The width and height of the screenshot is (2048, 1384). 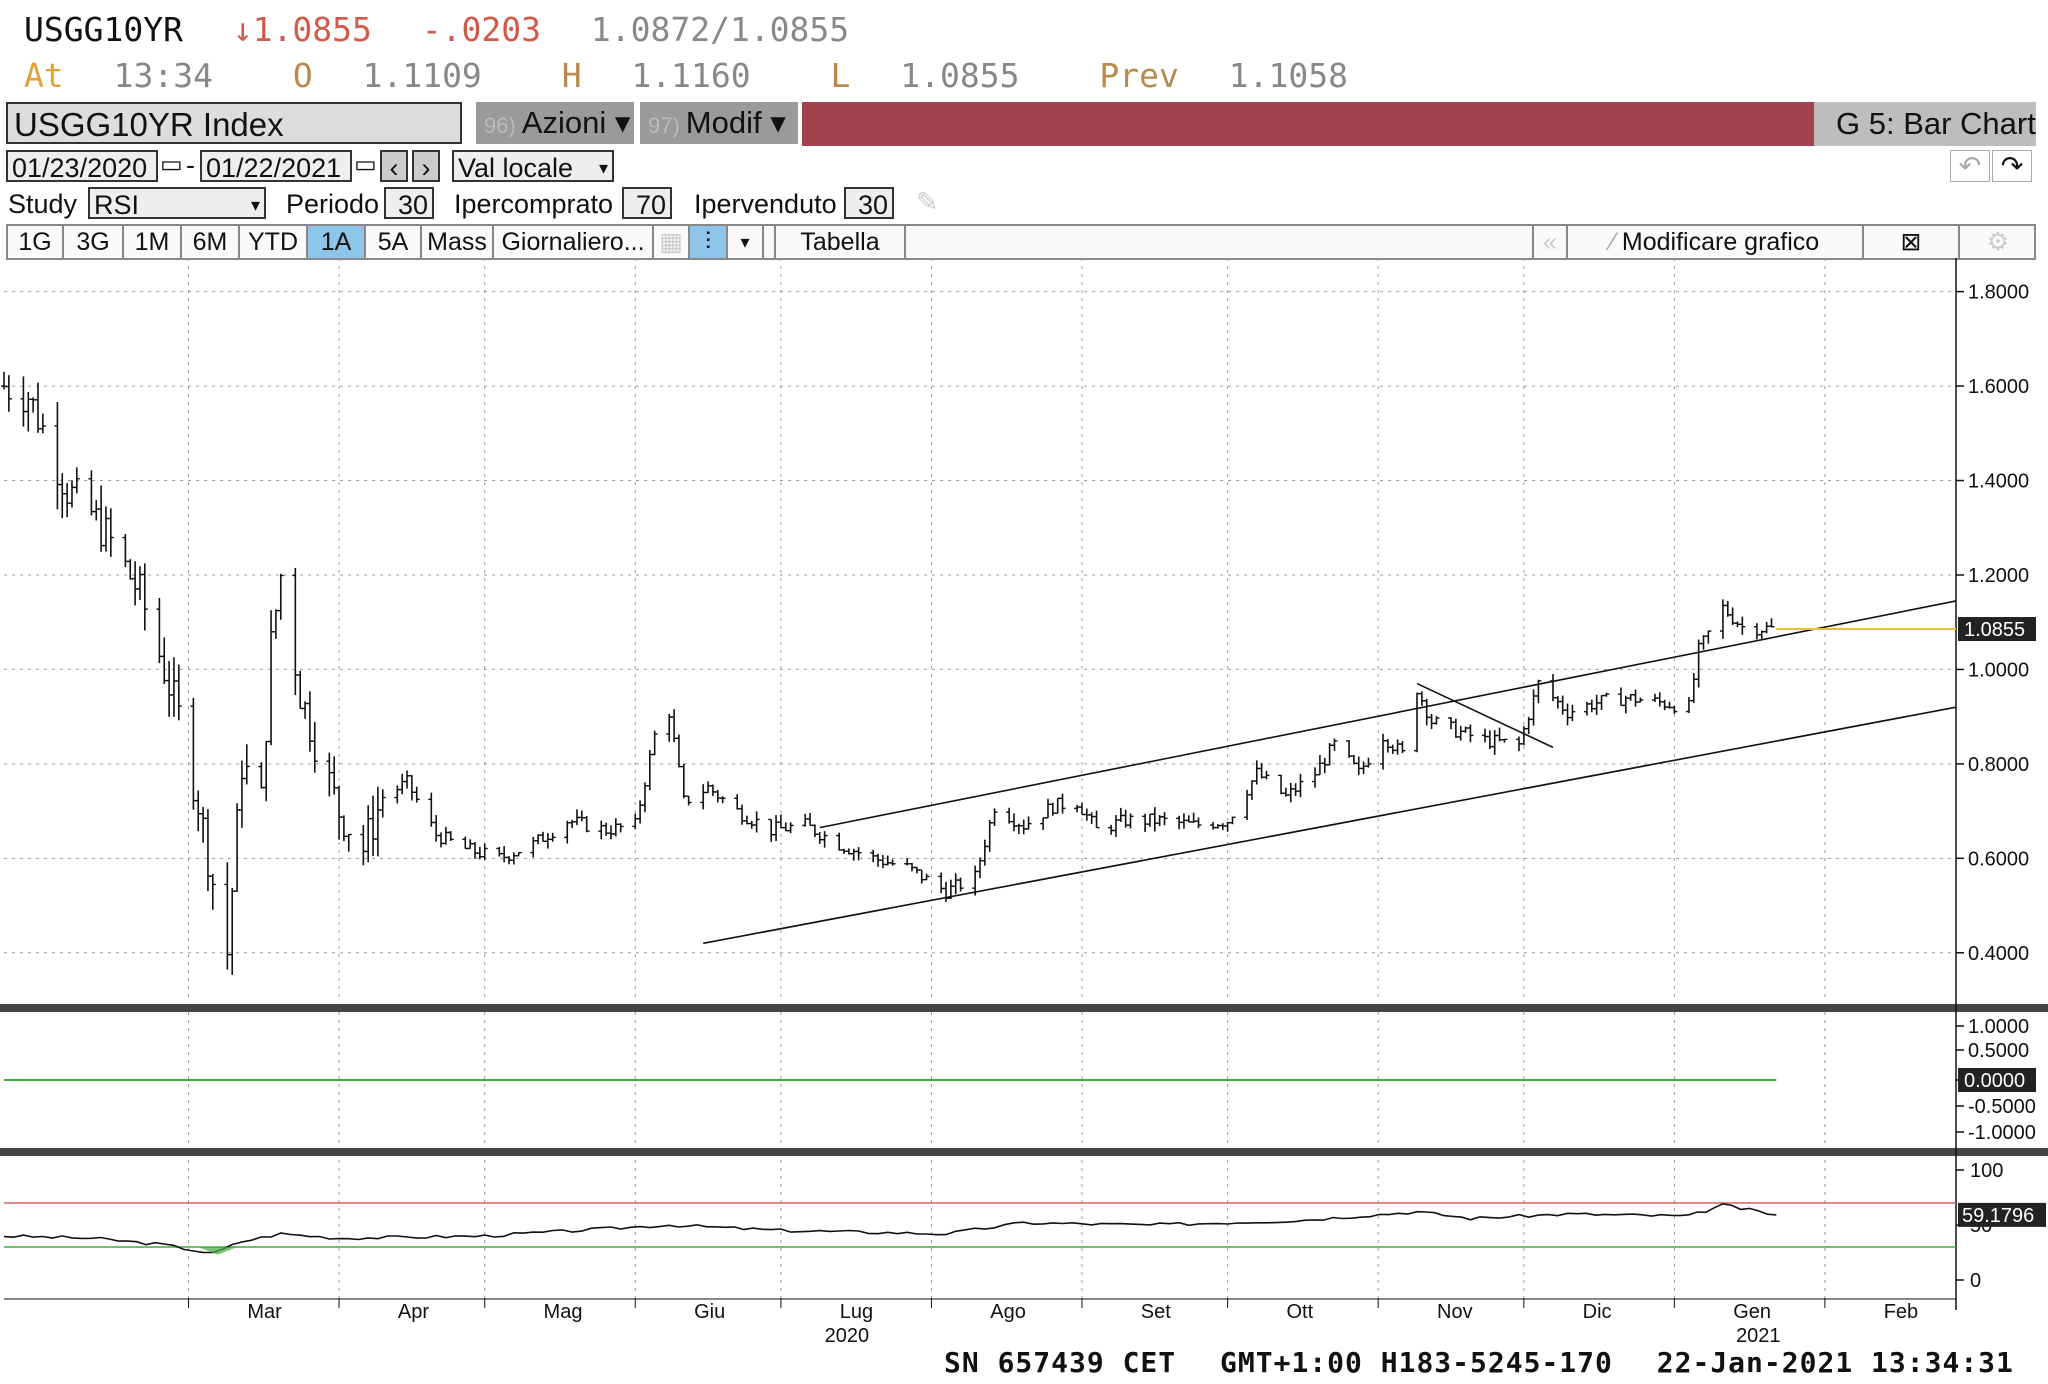 What do you see at coordinates (458, 242) in the screenshot?
I see `period-tab-mass: Mass` at bounding box center [458, 242].